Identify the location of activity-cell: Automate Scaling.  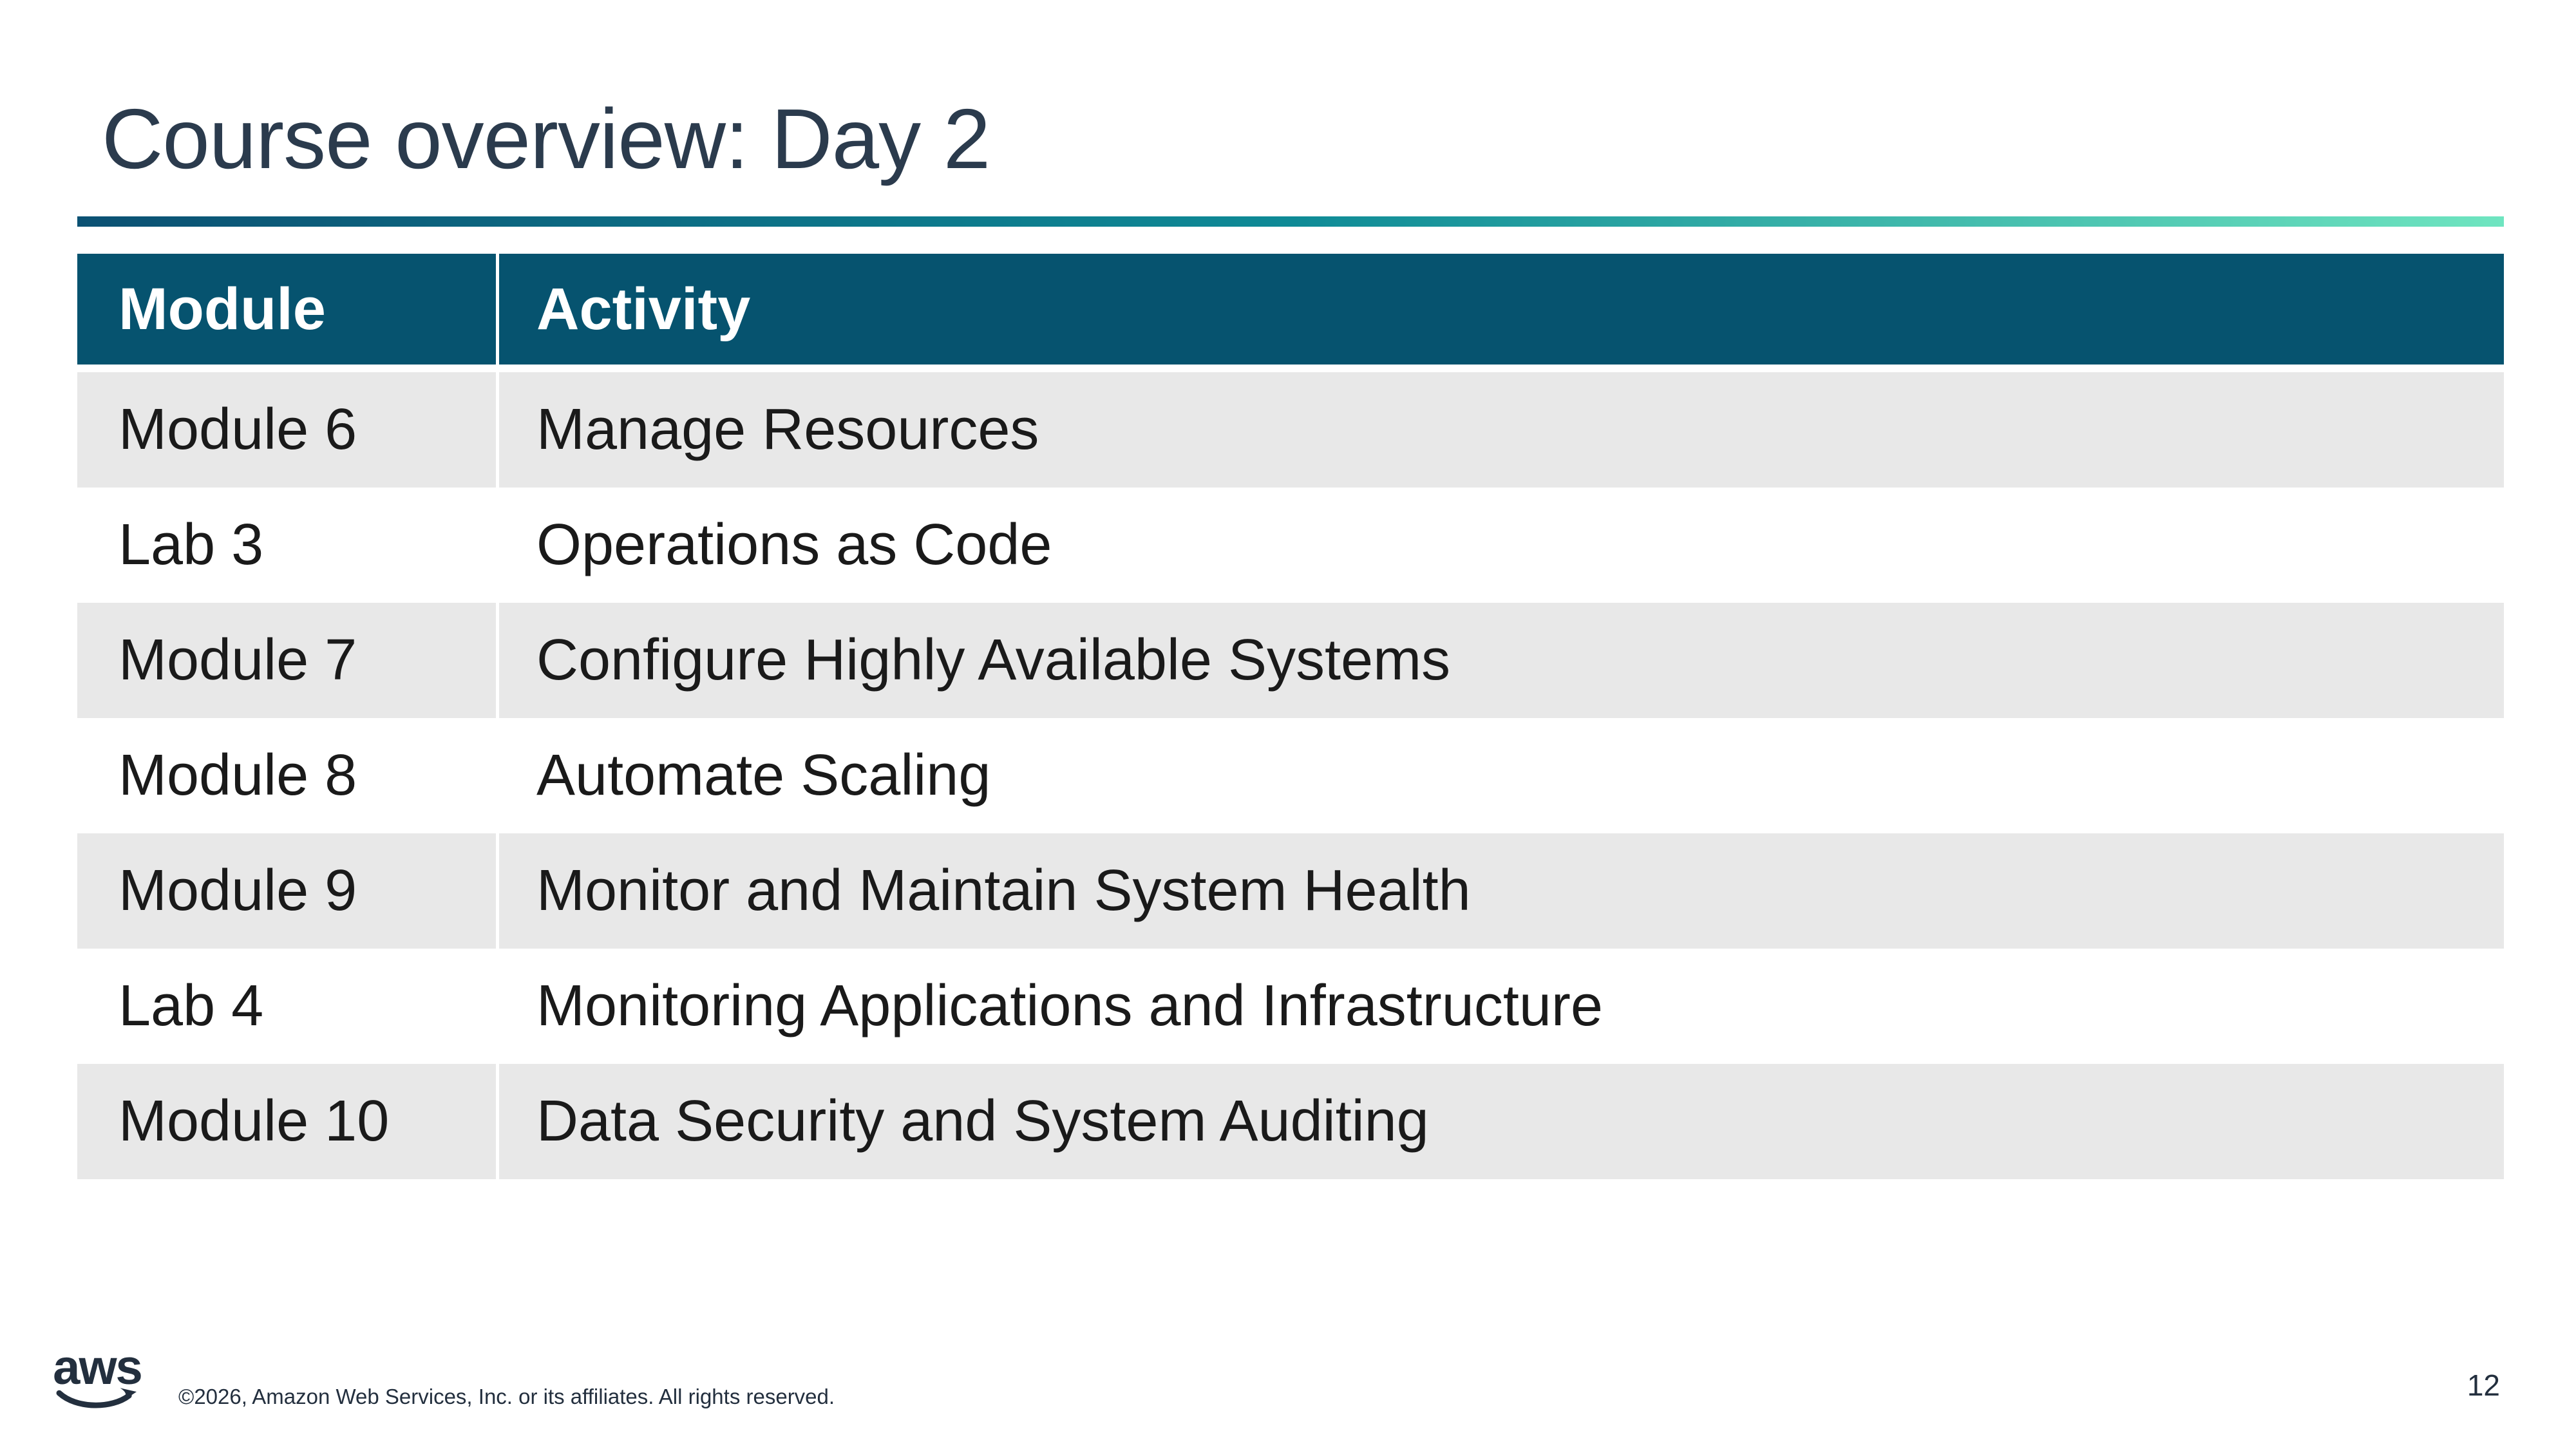
(1502, 776).